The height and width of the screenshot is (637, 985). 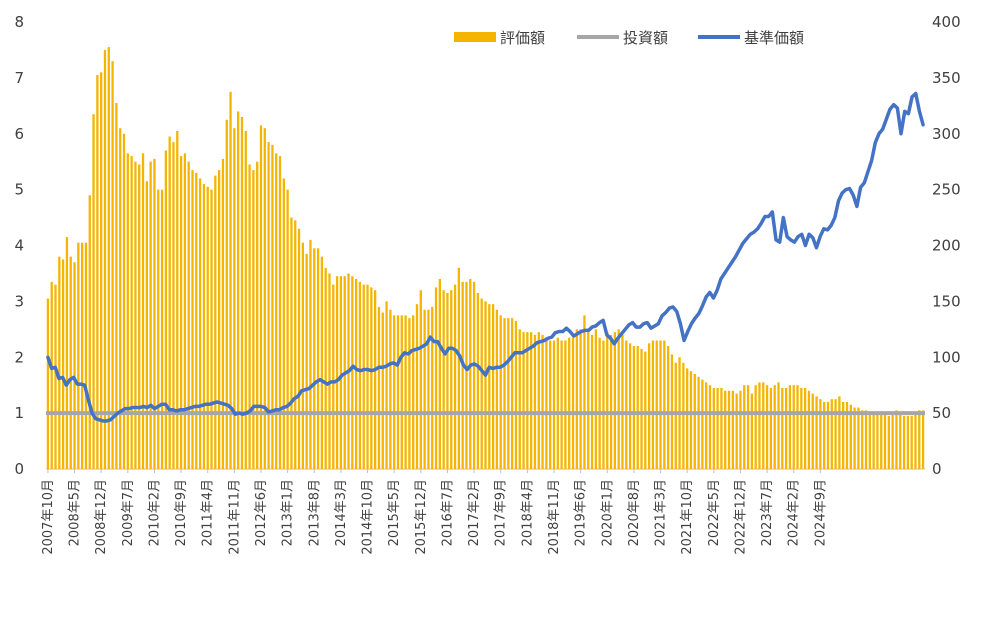 What do you see at coordinates (421, 517) in the screenshot?
I see `x-tick-label: 2015年12月` at bounding box center [421, 517].